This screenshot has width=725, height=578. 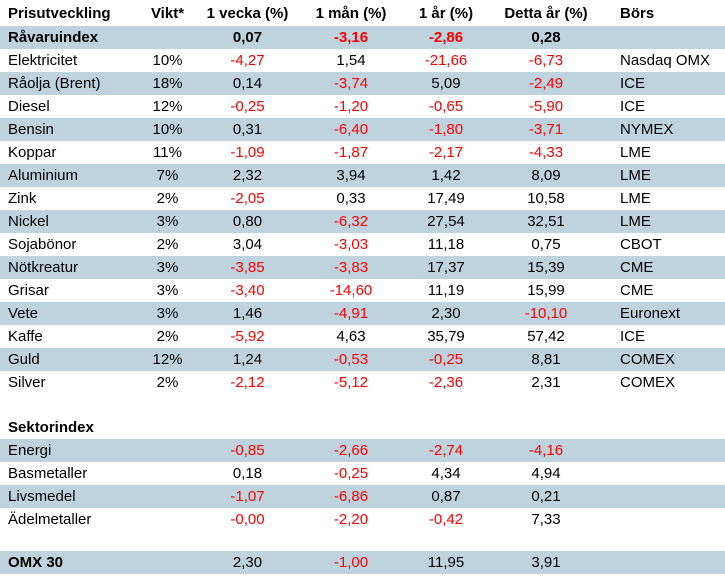 What do you see at coordinates (351, 198) in the screenshot?
I see `cell-1-man: 0,33` at bounding box center [351, 198].